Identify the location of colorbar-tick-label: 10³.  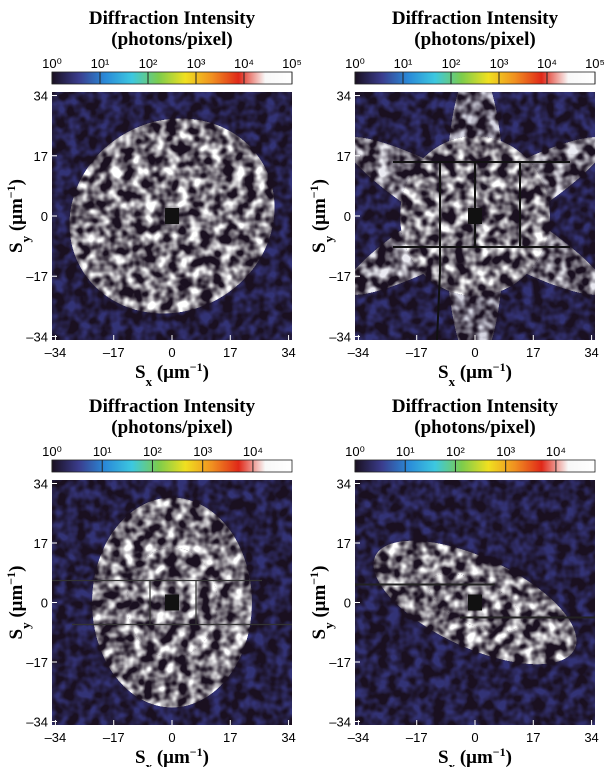
(499, 63).